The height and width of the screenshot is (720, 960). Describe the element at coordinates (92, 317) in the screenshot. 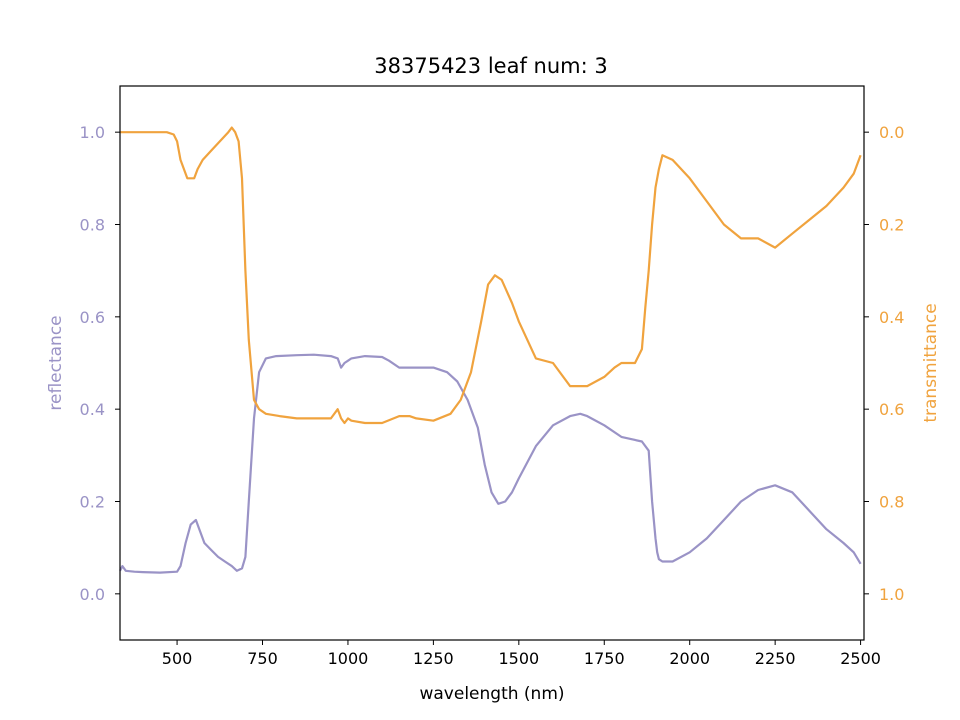

I see `y-tick-label-left: 0.6` at that location.